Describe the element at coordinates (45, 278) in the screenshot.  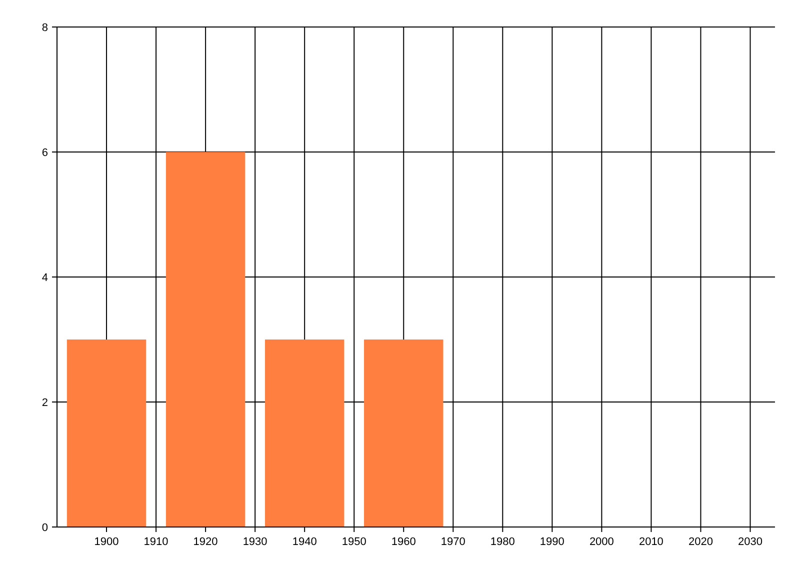
I see `y-tick-label: 4` at that location.